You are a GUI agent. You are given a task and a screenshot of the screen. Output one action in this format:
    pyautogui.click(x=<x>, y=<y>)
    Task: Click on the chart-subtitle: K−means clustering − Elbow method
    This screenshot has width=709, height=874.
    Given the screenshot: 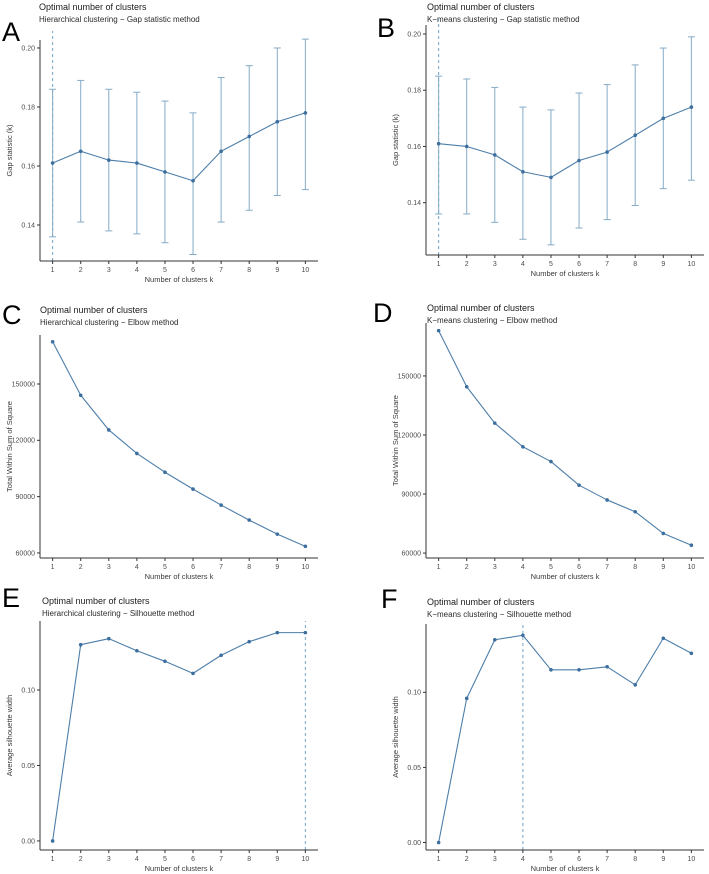 What is the action you would take?
    pyautogui.click(x=492, y=320)
    